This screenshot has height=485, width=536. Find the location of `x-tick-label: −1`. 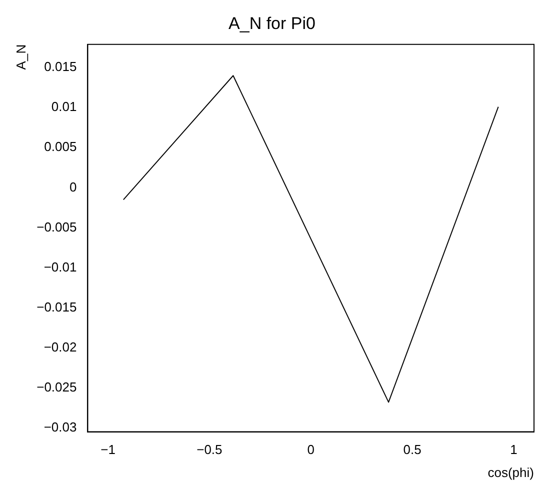

x-tick-label: −1 is located at coordinates (108, 450).